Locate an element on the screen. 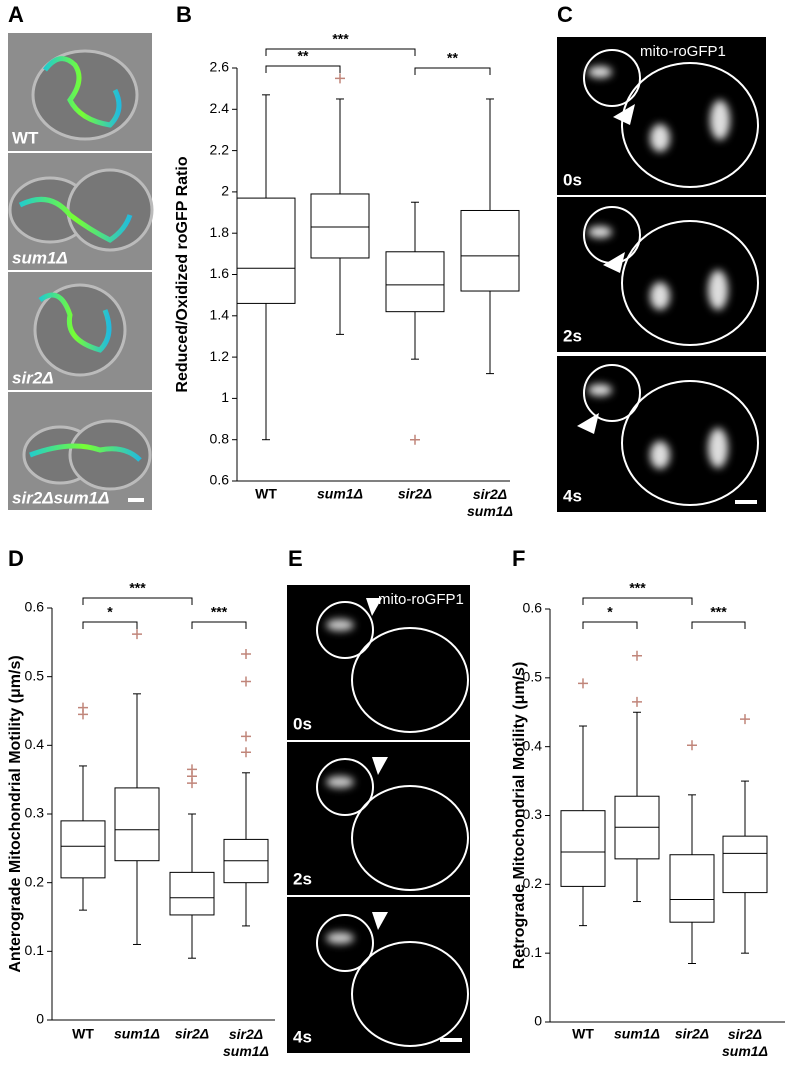  panel-letter: A is located at coordinates (16, 14).